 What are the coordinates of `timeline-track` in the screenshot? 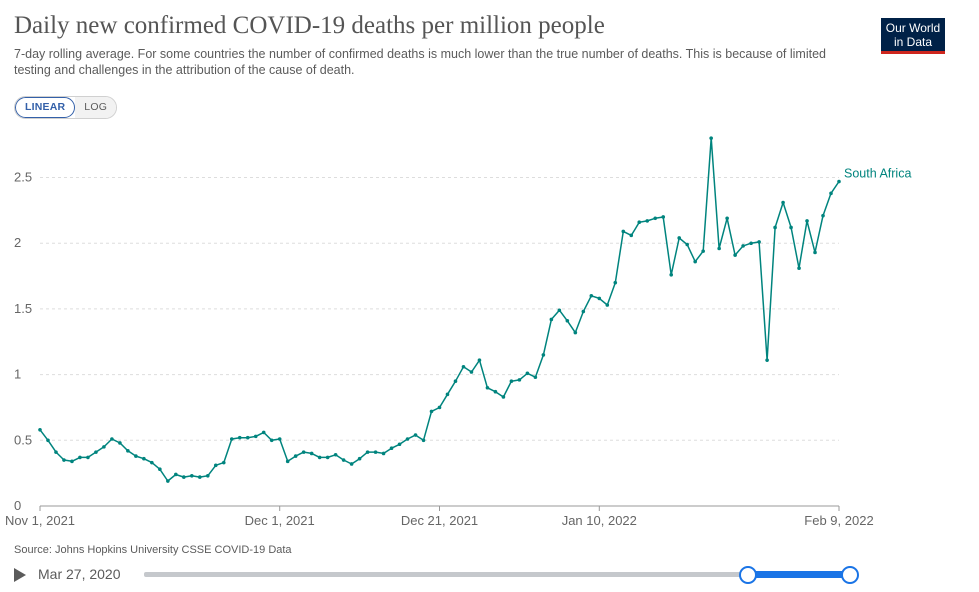 It's located at (497, 574).